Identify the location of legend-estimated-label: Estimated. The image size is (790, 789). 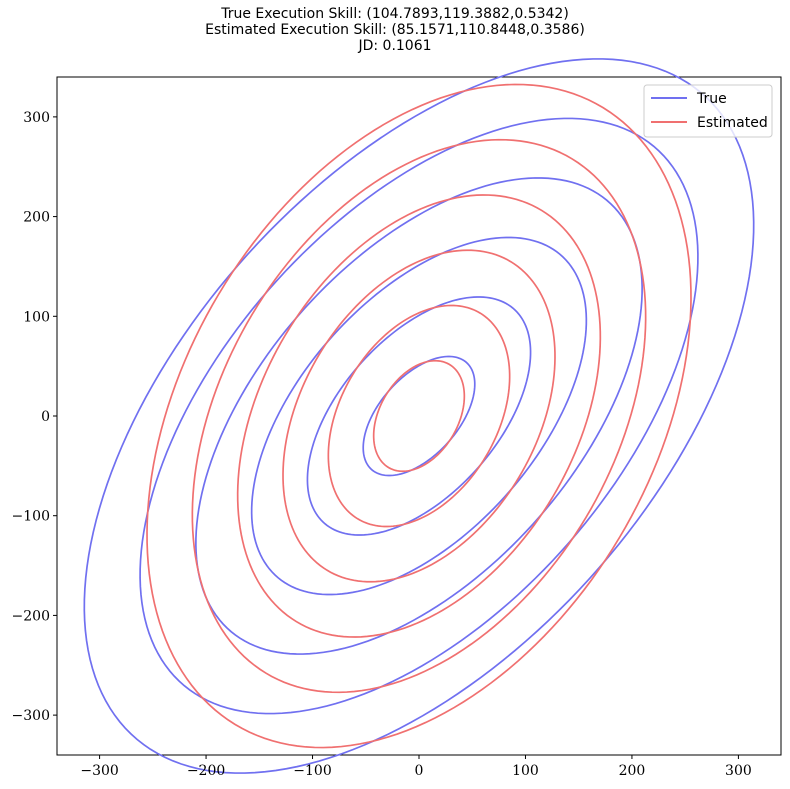
(732, 123).